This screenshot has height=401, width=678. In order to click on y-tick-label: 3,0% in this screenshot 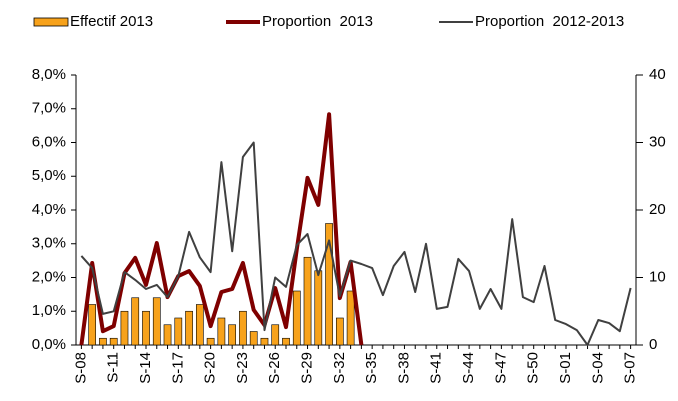, I will do `click(49, 243)`.